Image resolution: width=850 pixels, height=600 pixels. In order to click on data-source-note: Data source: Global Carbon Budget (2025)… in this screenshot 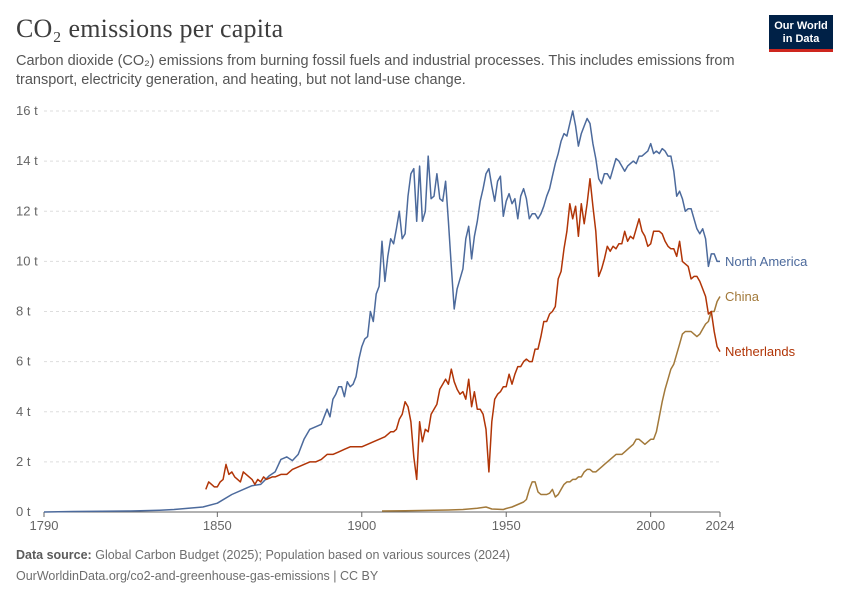, I will do `click(263, 555)`.